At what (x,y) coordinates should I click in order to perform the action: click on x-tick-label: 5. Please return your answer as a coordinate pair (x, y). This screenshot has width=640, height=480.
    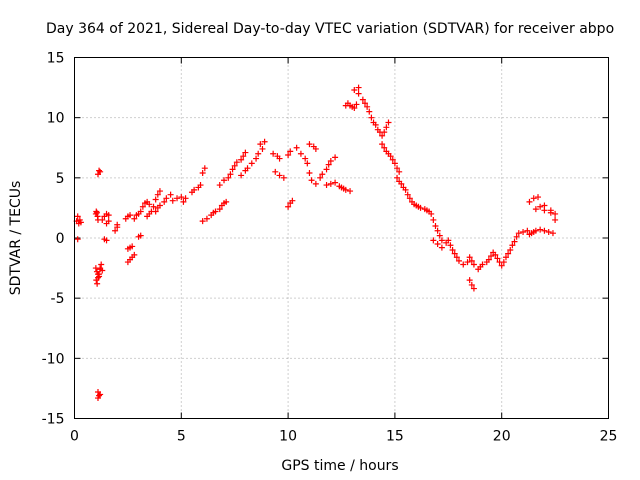
    Looking at the image, I should click on (181, 437).